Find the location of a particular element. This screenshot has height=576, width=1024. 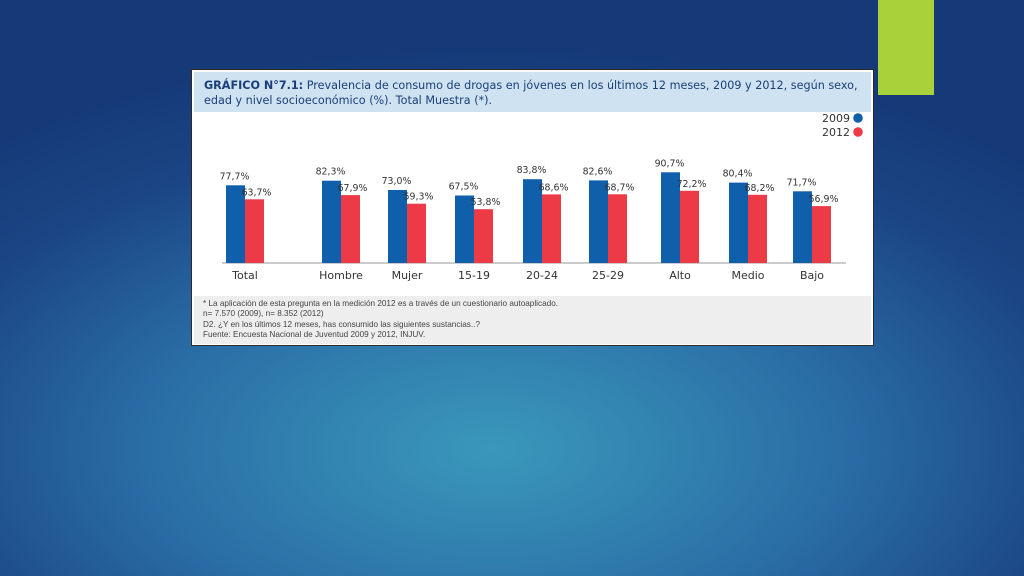

legend-dot-2009 is located at coordinates (858, 118).